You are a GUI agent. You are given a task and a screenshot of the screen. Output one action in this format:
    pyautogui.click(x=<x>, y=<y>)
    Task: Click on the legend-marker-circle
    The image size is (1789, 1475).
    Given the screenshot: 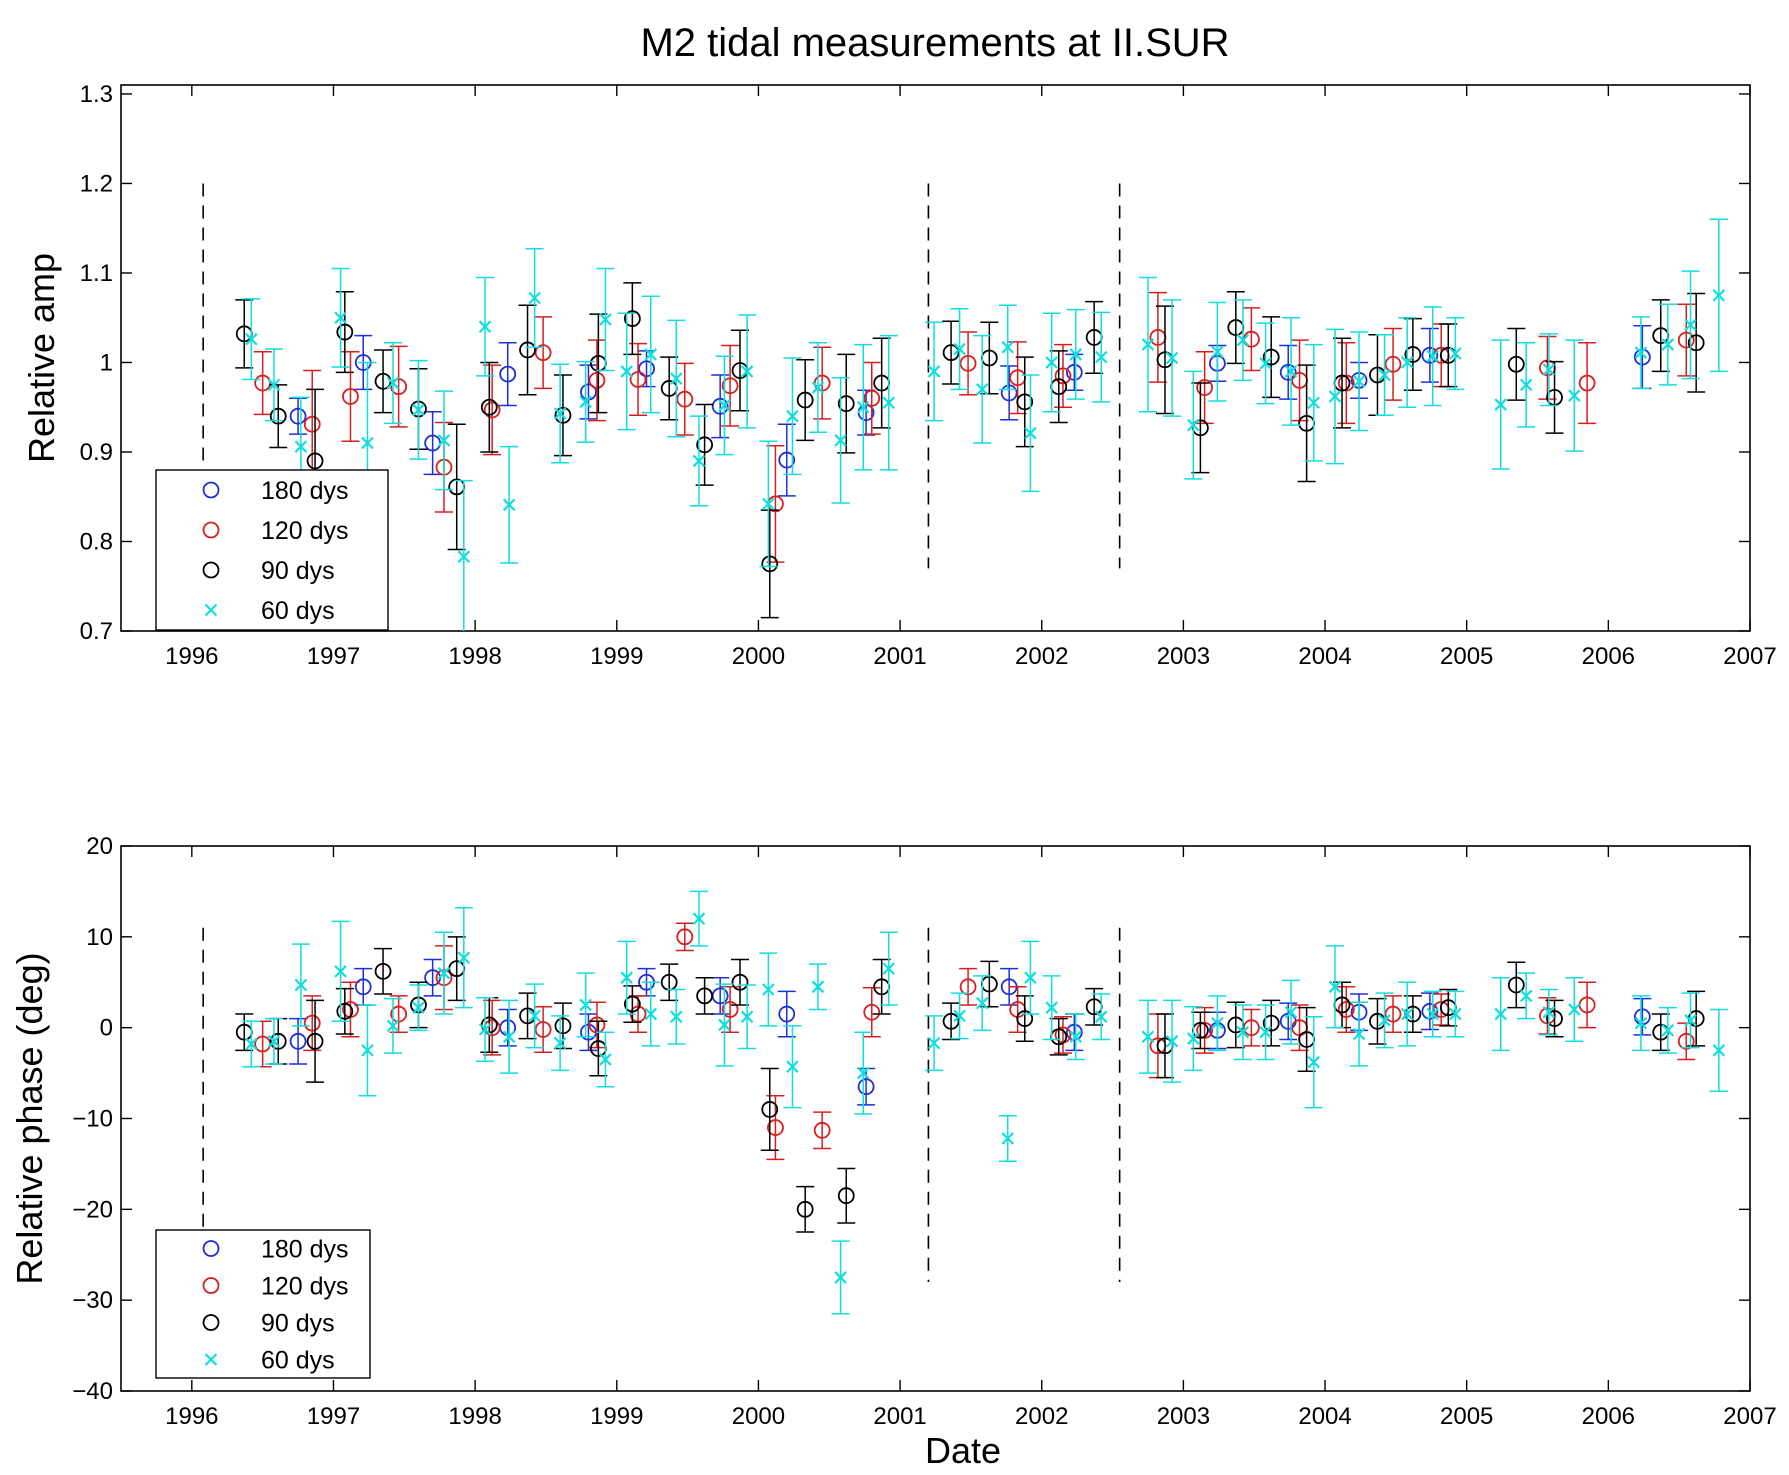 What is the action you would take?
    pyautogui.click(x=211, y=1322)
    